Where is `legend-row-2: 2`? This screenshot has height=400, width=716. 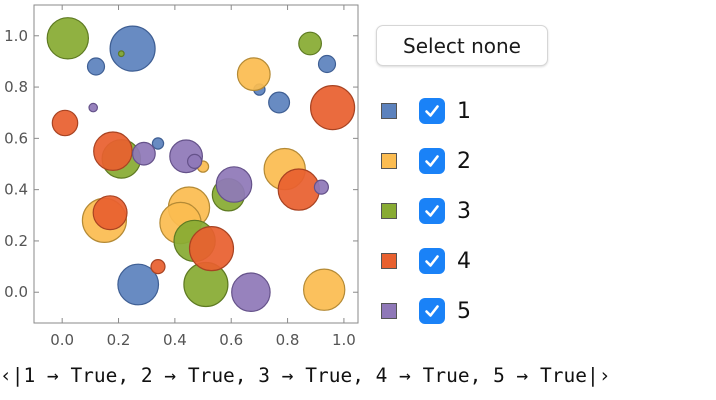
legend-row-2: 2 is located at coordinates (426, 161).